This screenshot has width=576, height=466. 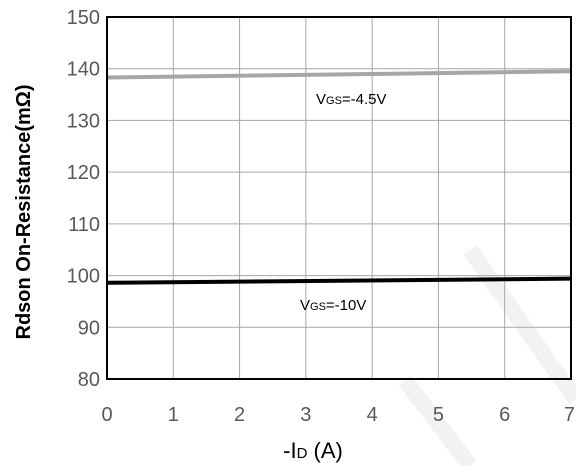 What do you see at coordinates (569, 415) in the screenshot?
I see `x-tick-label: 7` at bounding box center [569, 415].